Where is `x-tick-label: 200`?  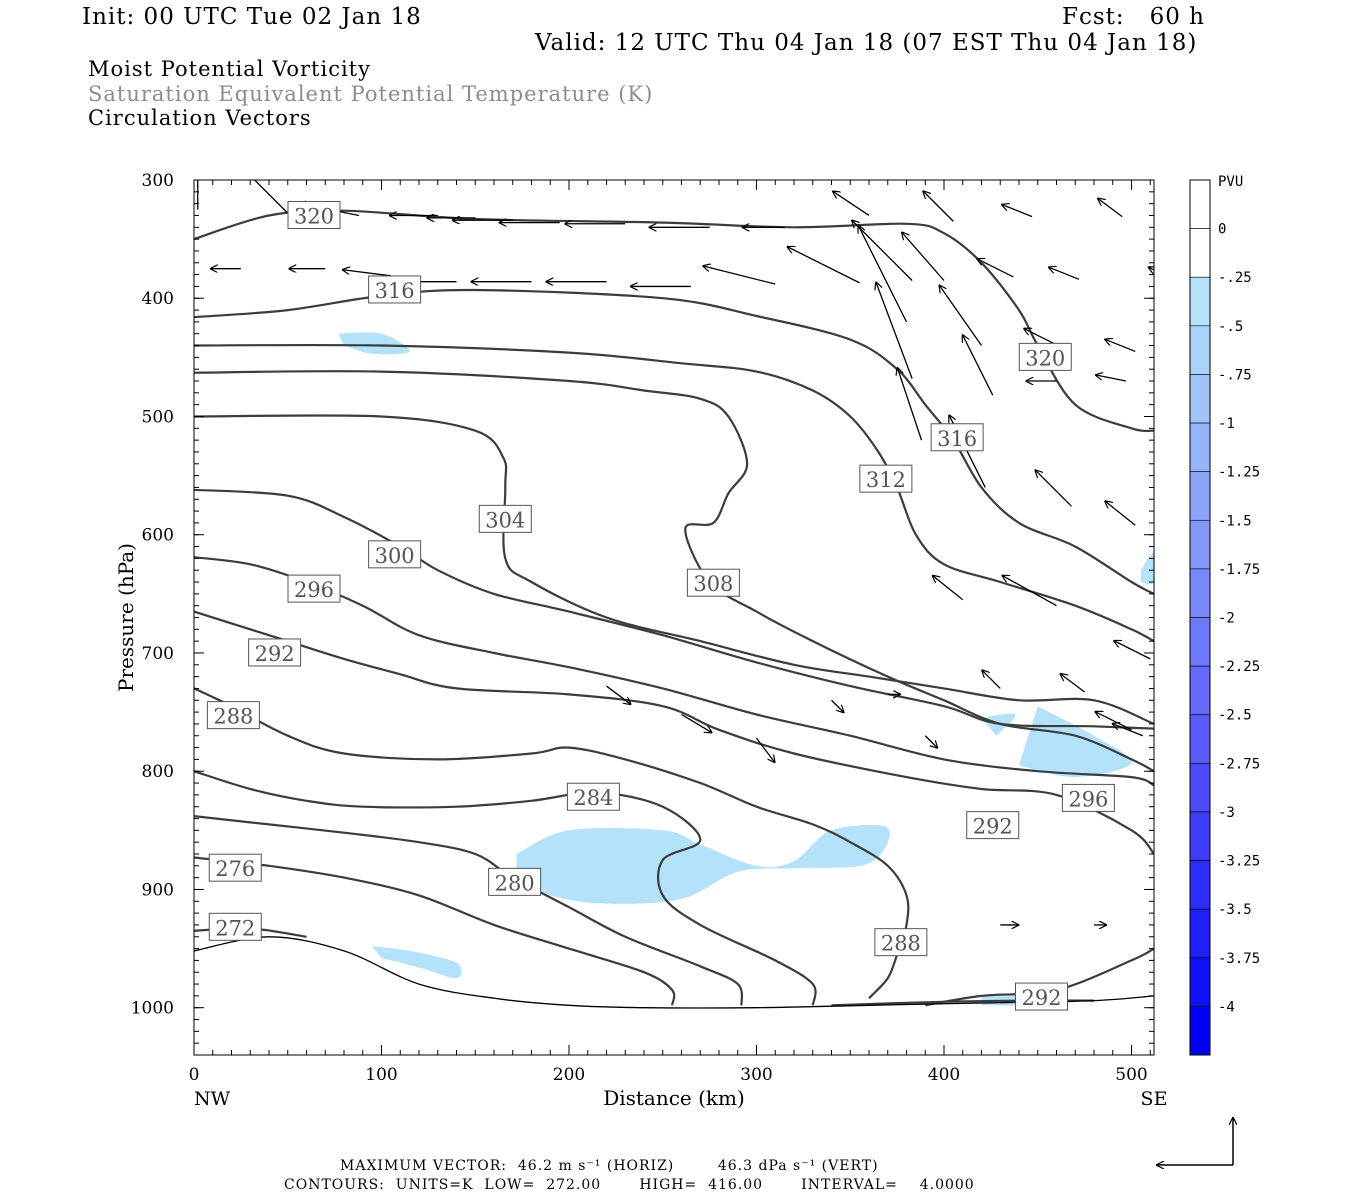 x-tick-label: 200 is located at coordinates (569, 1075).